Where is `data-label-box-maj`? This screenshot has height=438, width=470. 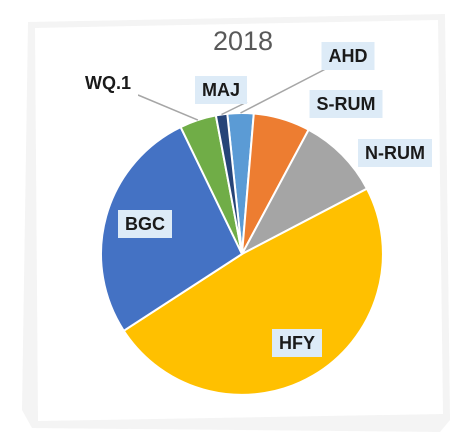
data-label-box-maj is located at coordinates (221, 90).